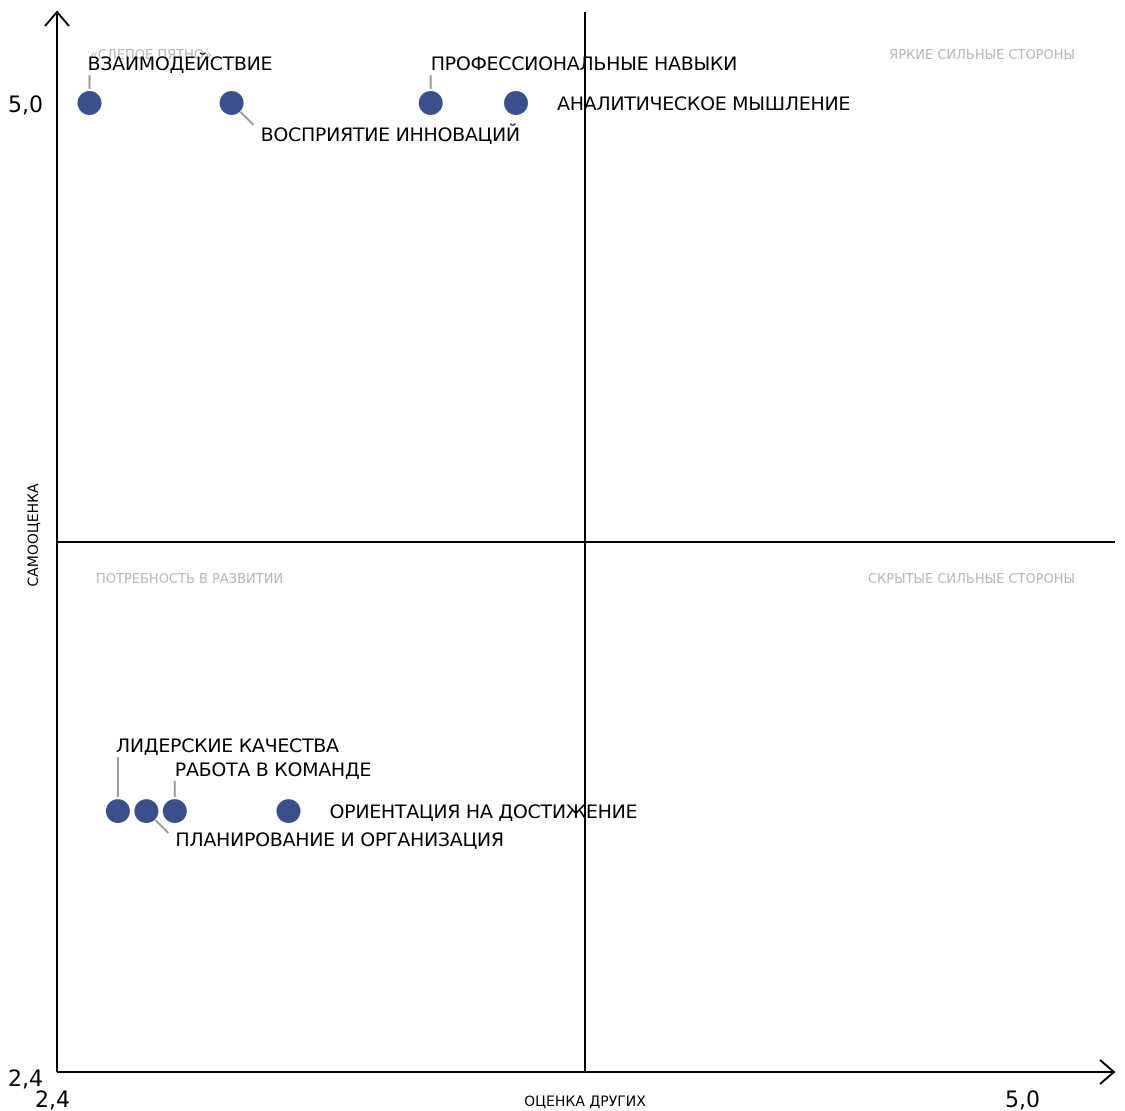 The height and width of the screenshot is (1111, 1125). I want to click on quadrant-label-top-right: ЯРКИЕ СИЛЬНЫЕ СТОРОНЫ, so click(982, 55).